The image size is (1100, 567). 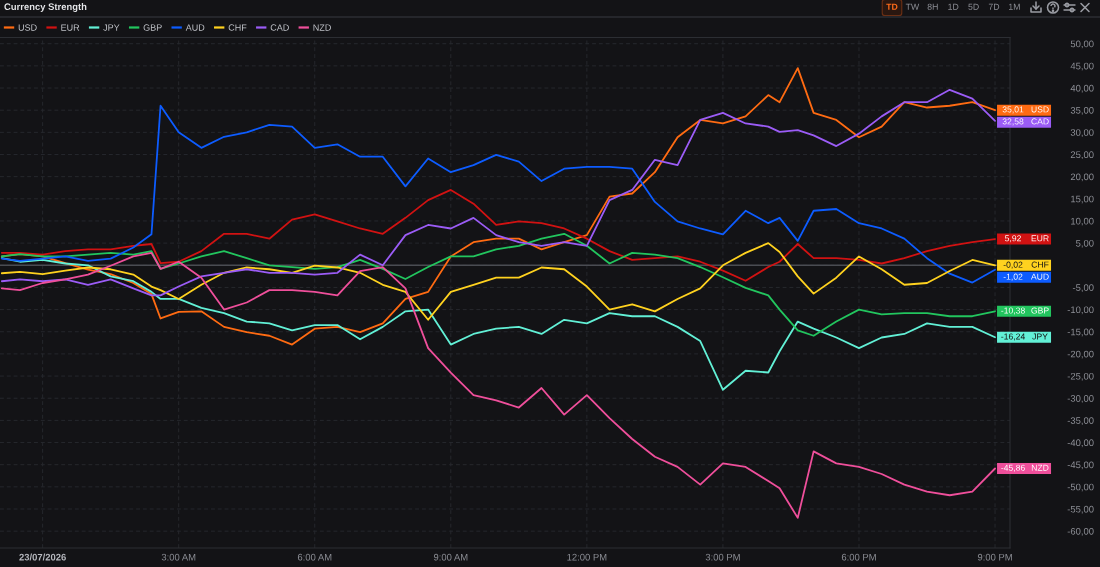 What do you see at coordinates (1080, 310) in the screenshot?
I see `y-tick-label: -10,00` at bounding box center [1080, 310].